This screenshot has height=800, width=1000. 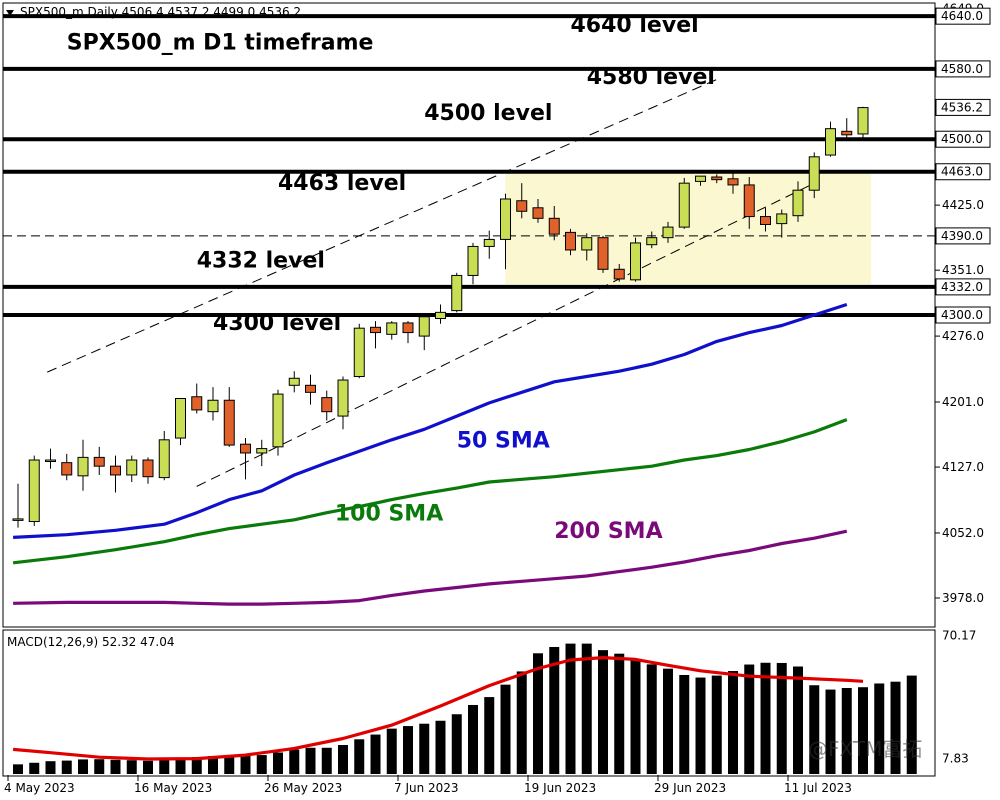 I want to click on 4580-level-label: 4580 level, so click(x=651, y=77).